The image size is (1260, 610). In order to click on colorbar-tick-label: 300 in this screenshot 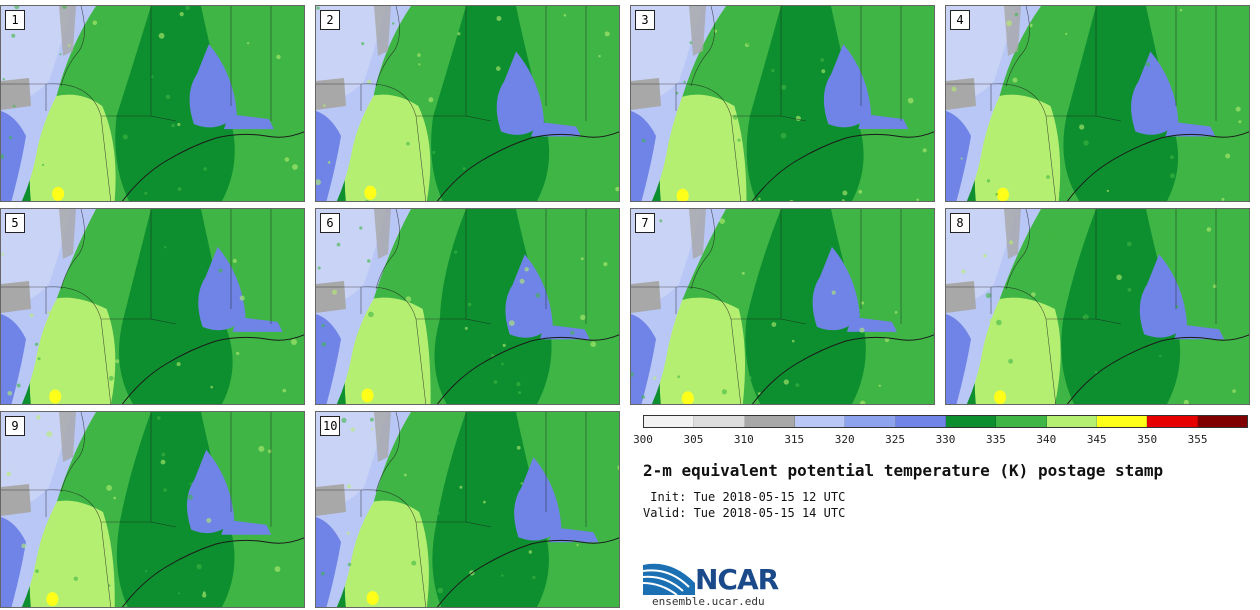, I will do `click(643, 439)`.